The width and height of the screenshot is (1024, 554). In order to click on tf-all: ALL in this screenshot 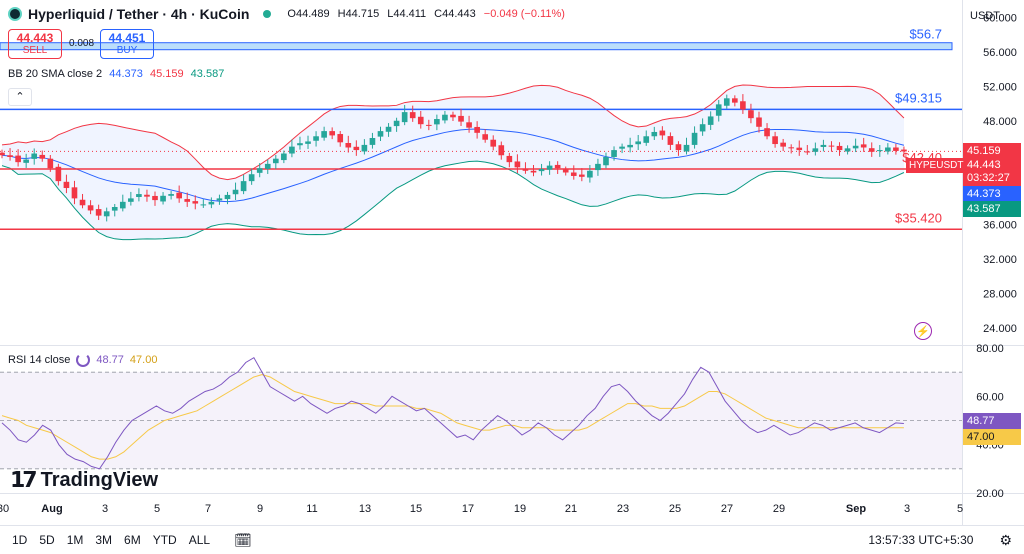, I will do `click(199, 540)`.